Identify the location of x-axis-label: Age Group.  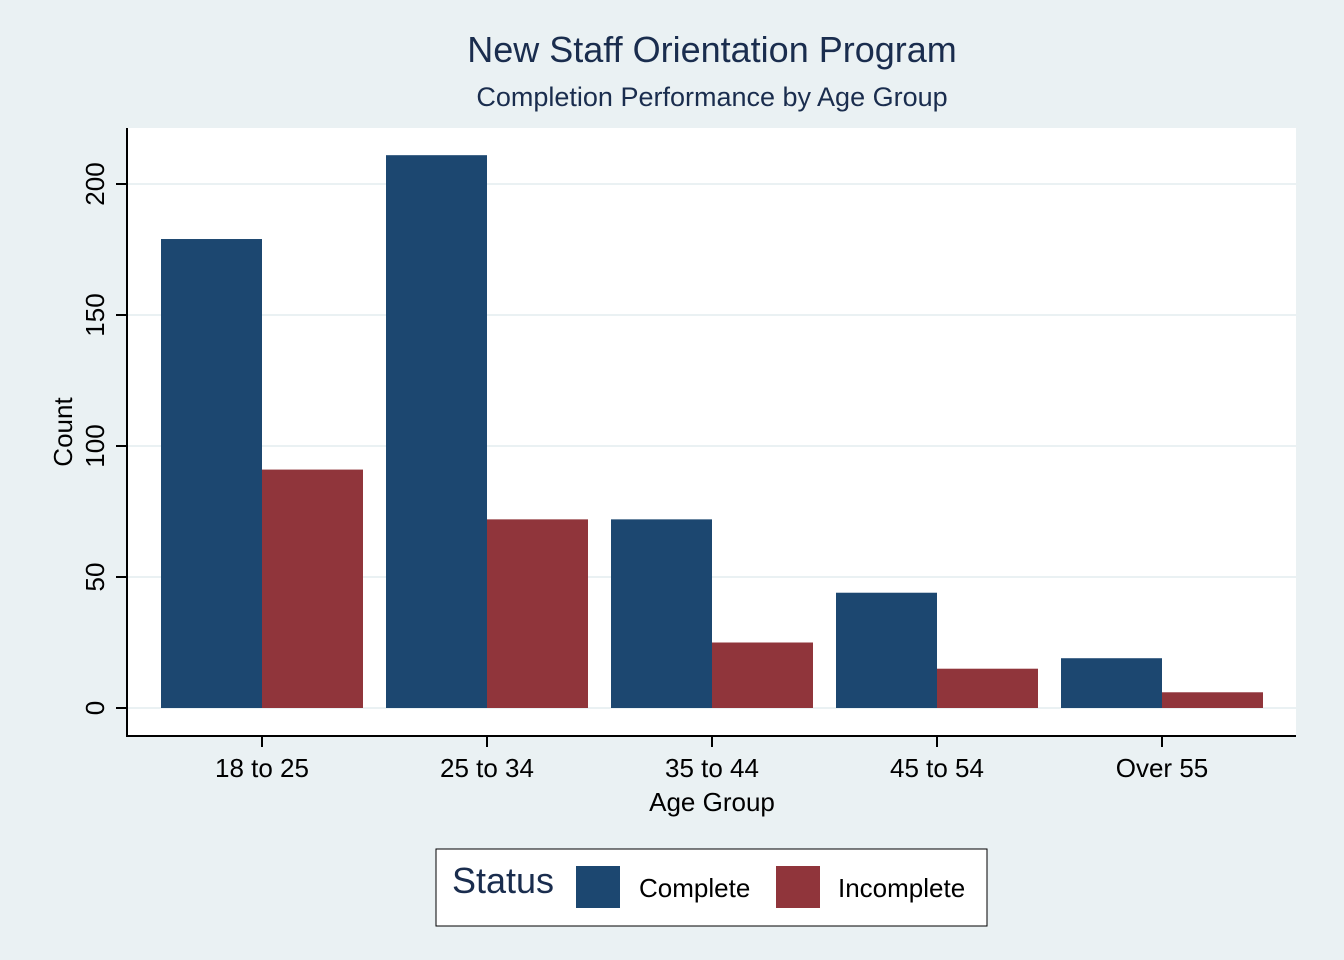
(712, 802).